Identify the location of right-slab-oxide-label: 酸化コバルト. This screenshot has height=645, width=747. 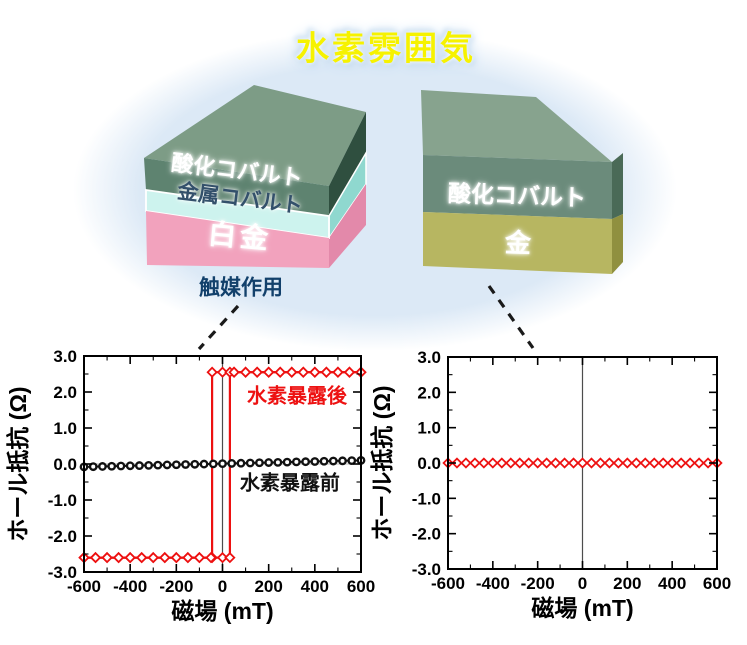
(517, 195).